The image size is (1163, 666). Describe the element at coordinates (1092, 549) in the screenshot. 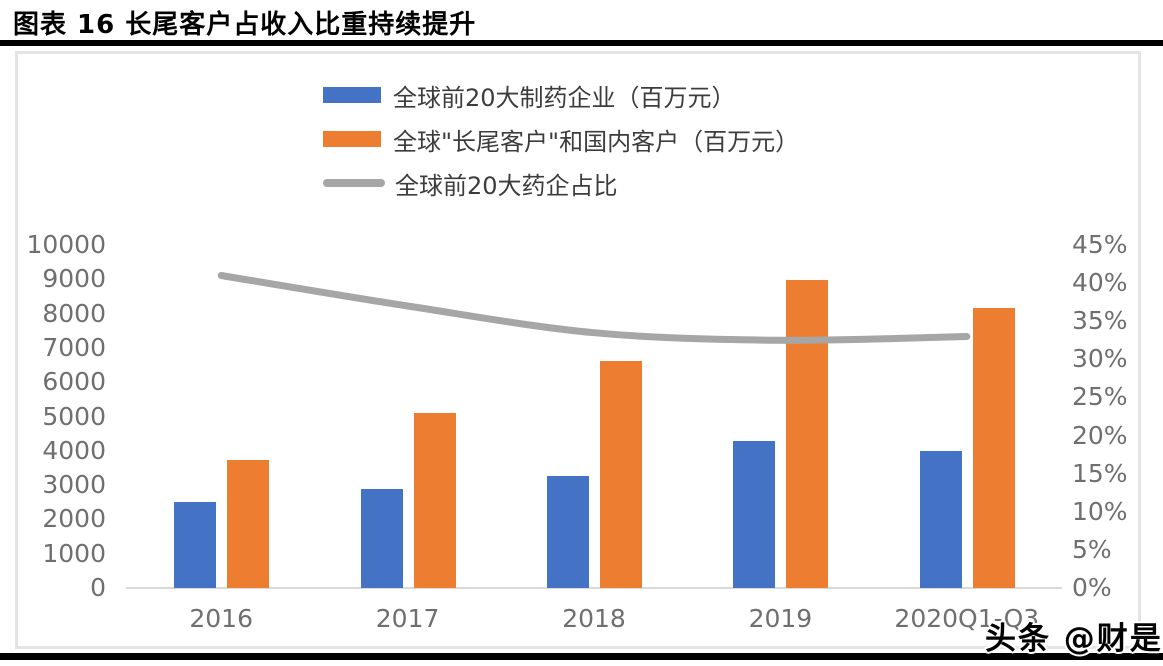

I see `y-axis-tick-right: 5%` at that location.